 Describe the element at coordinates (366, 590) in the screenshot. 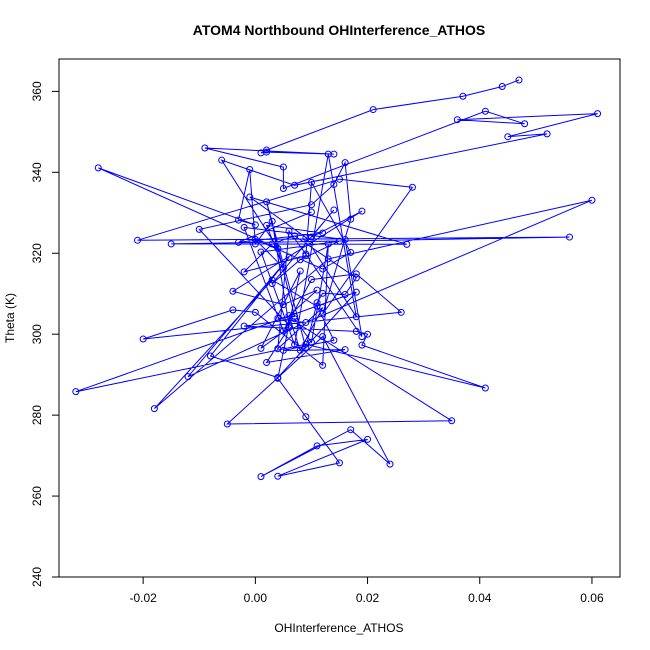

I see `x-axis: -0.02 0.00 0.02 0.04 0.06` at that location.